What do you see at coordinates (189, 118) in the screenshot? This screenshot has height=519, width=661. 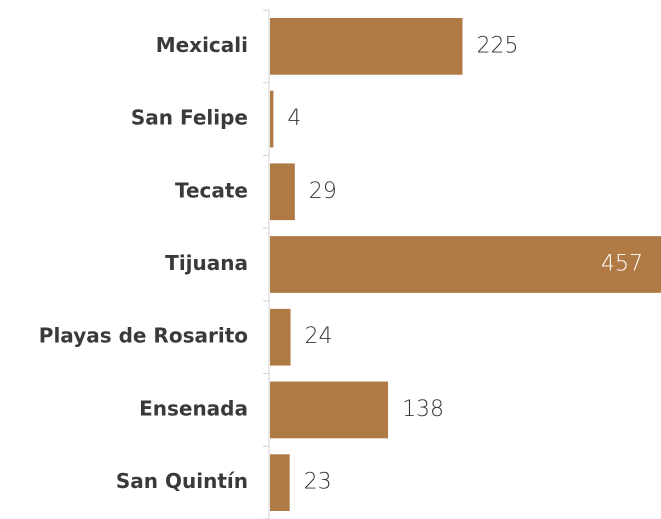 I see `category-label: San Felipe` at bounding box center [189, 118].